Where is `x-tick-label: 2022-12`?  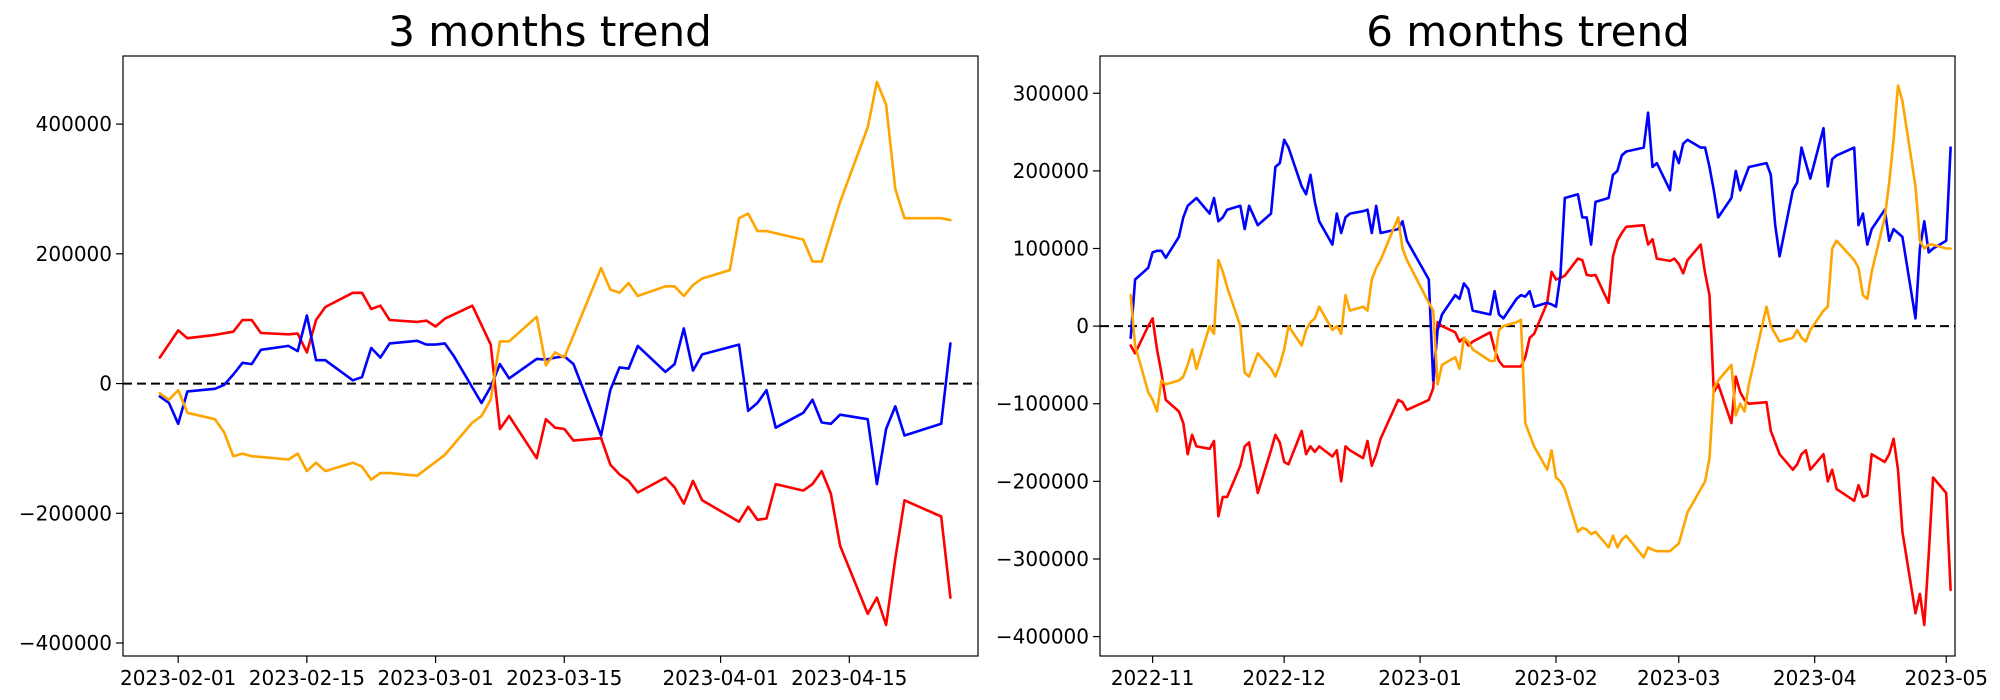
x-tick-label: 2022-12 is located at coordinates (1284, 678).